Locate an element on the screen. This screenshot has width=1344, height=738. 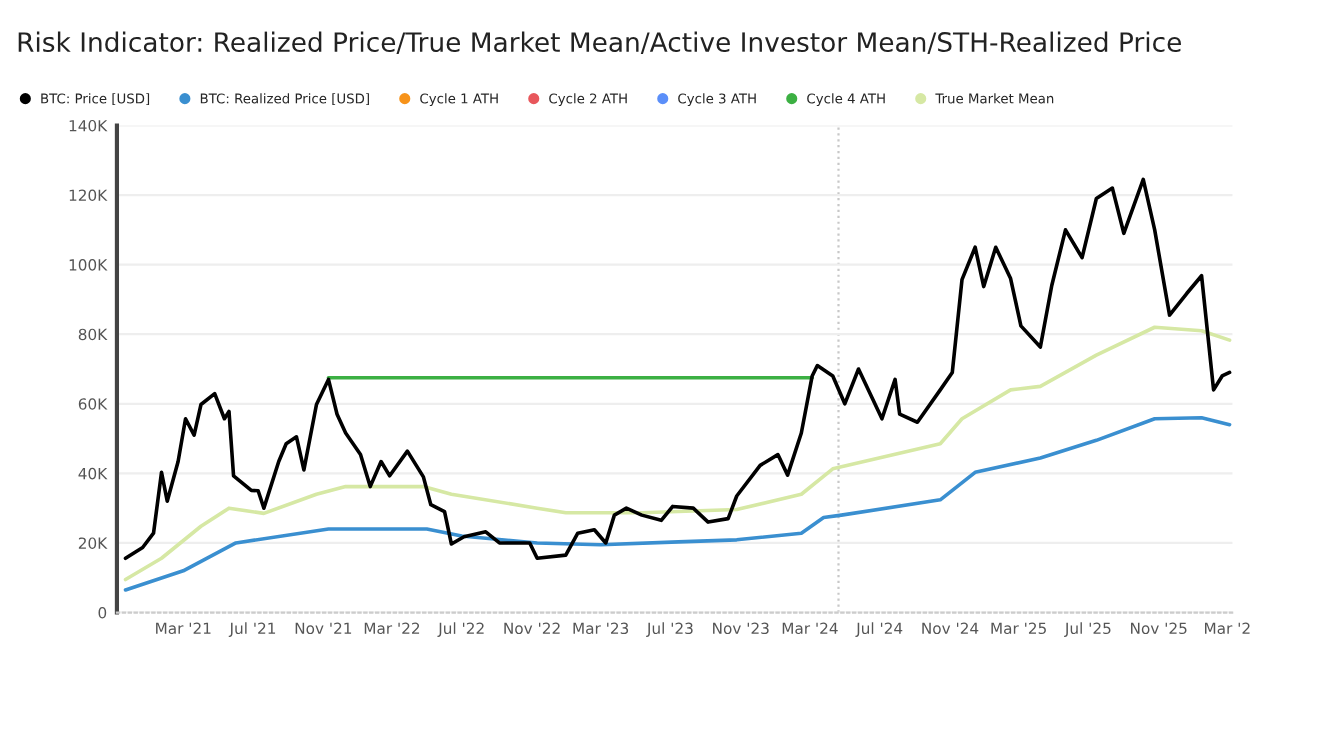
chart-title: Risk Indicator: Realized Price/True Market Mean/Active Investor Mean/STH-Realized Price is located at coordinates (599, 43).